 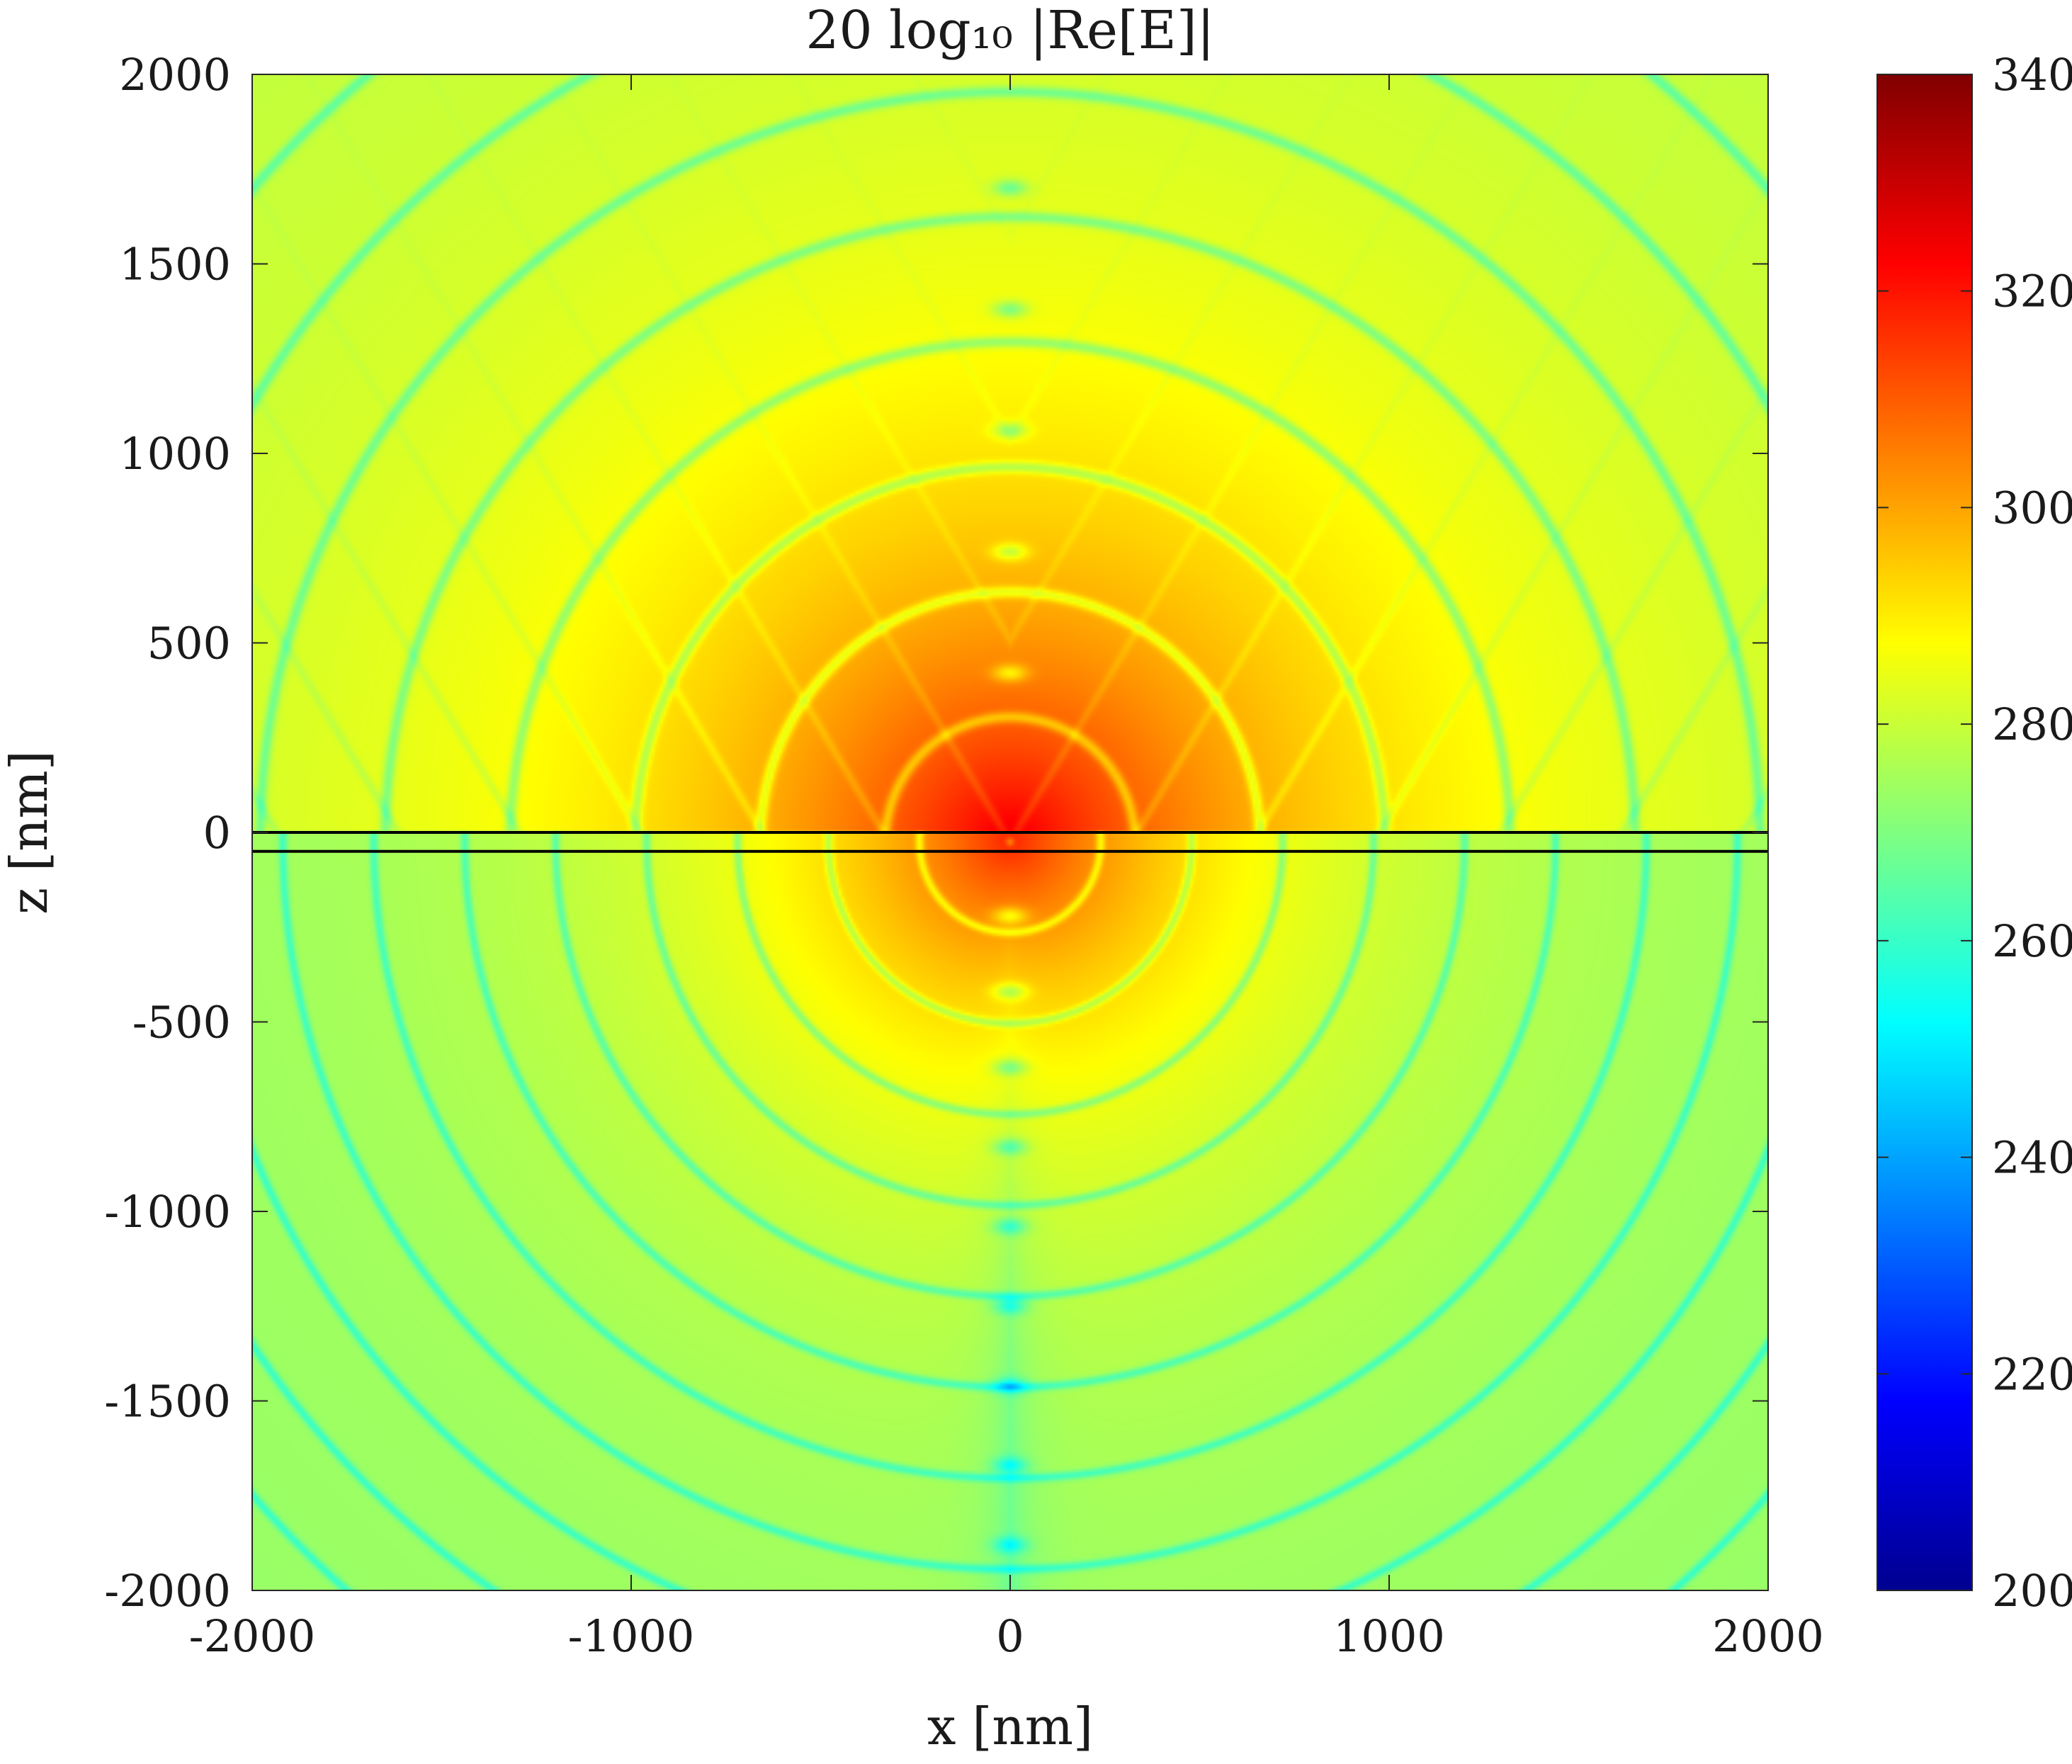 I want to click on y-tick-label: -2000, so click(x=167, y=1591).